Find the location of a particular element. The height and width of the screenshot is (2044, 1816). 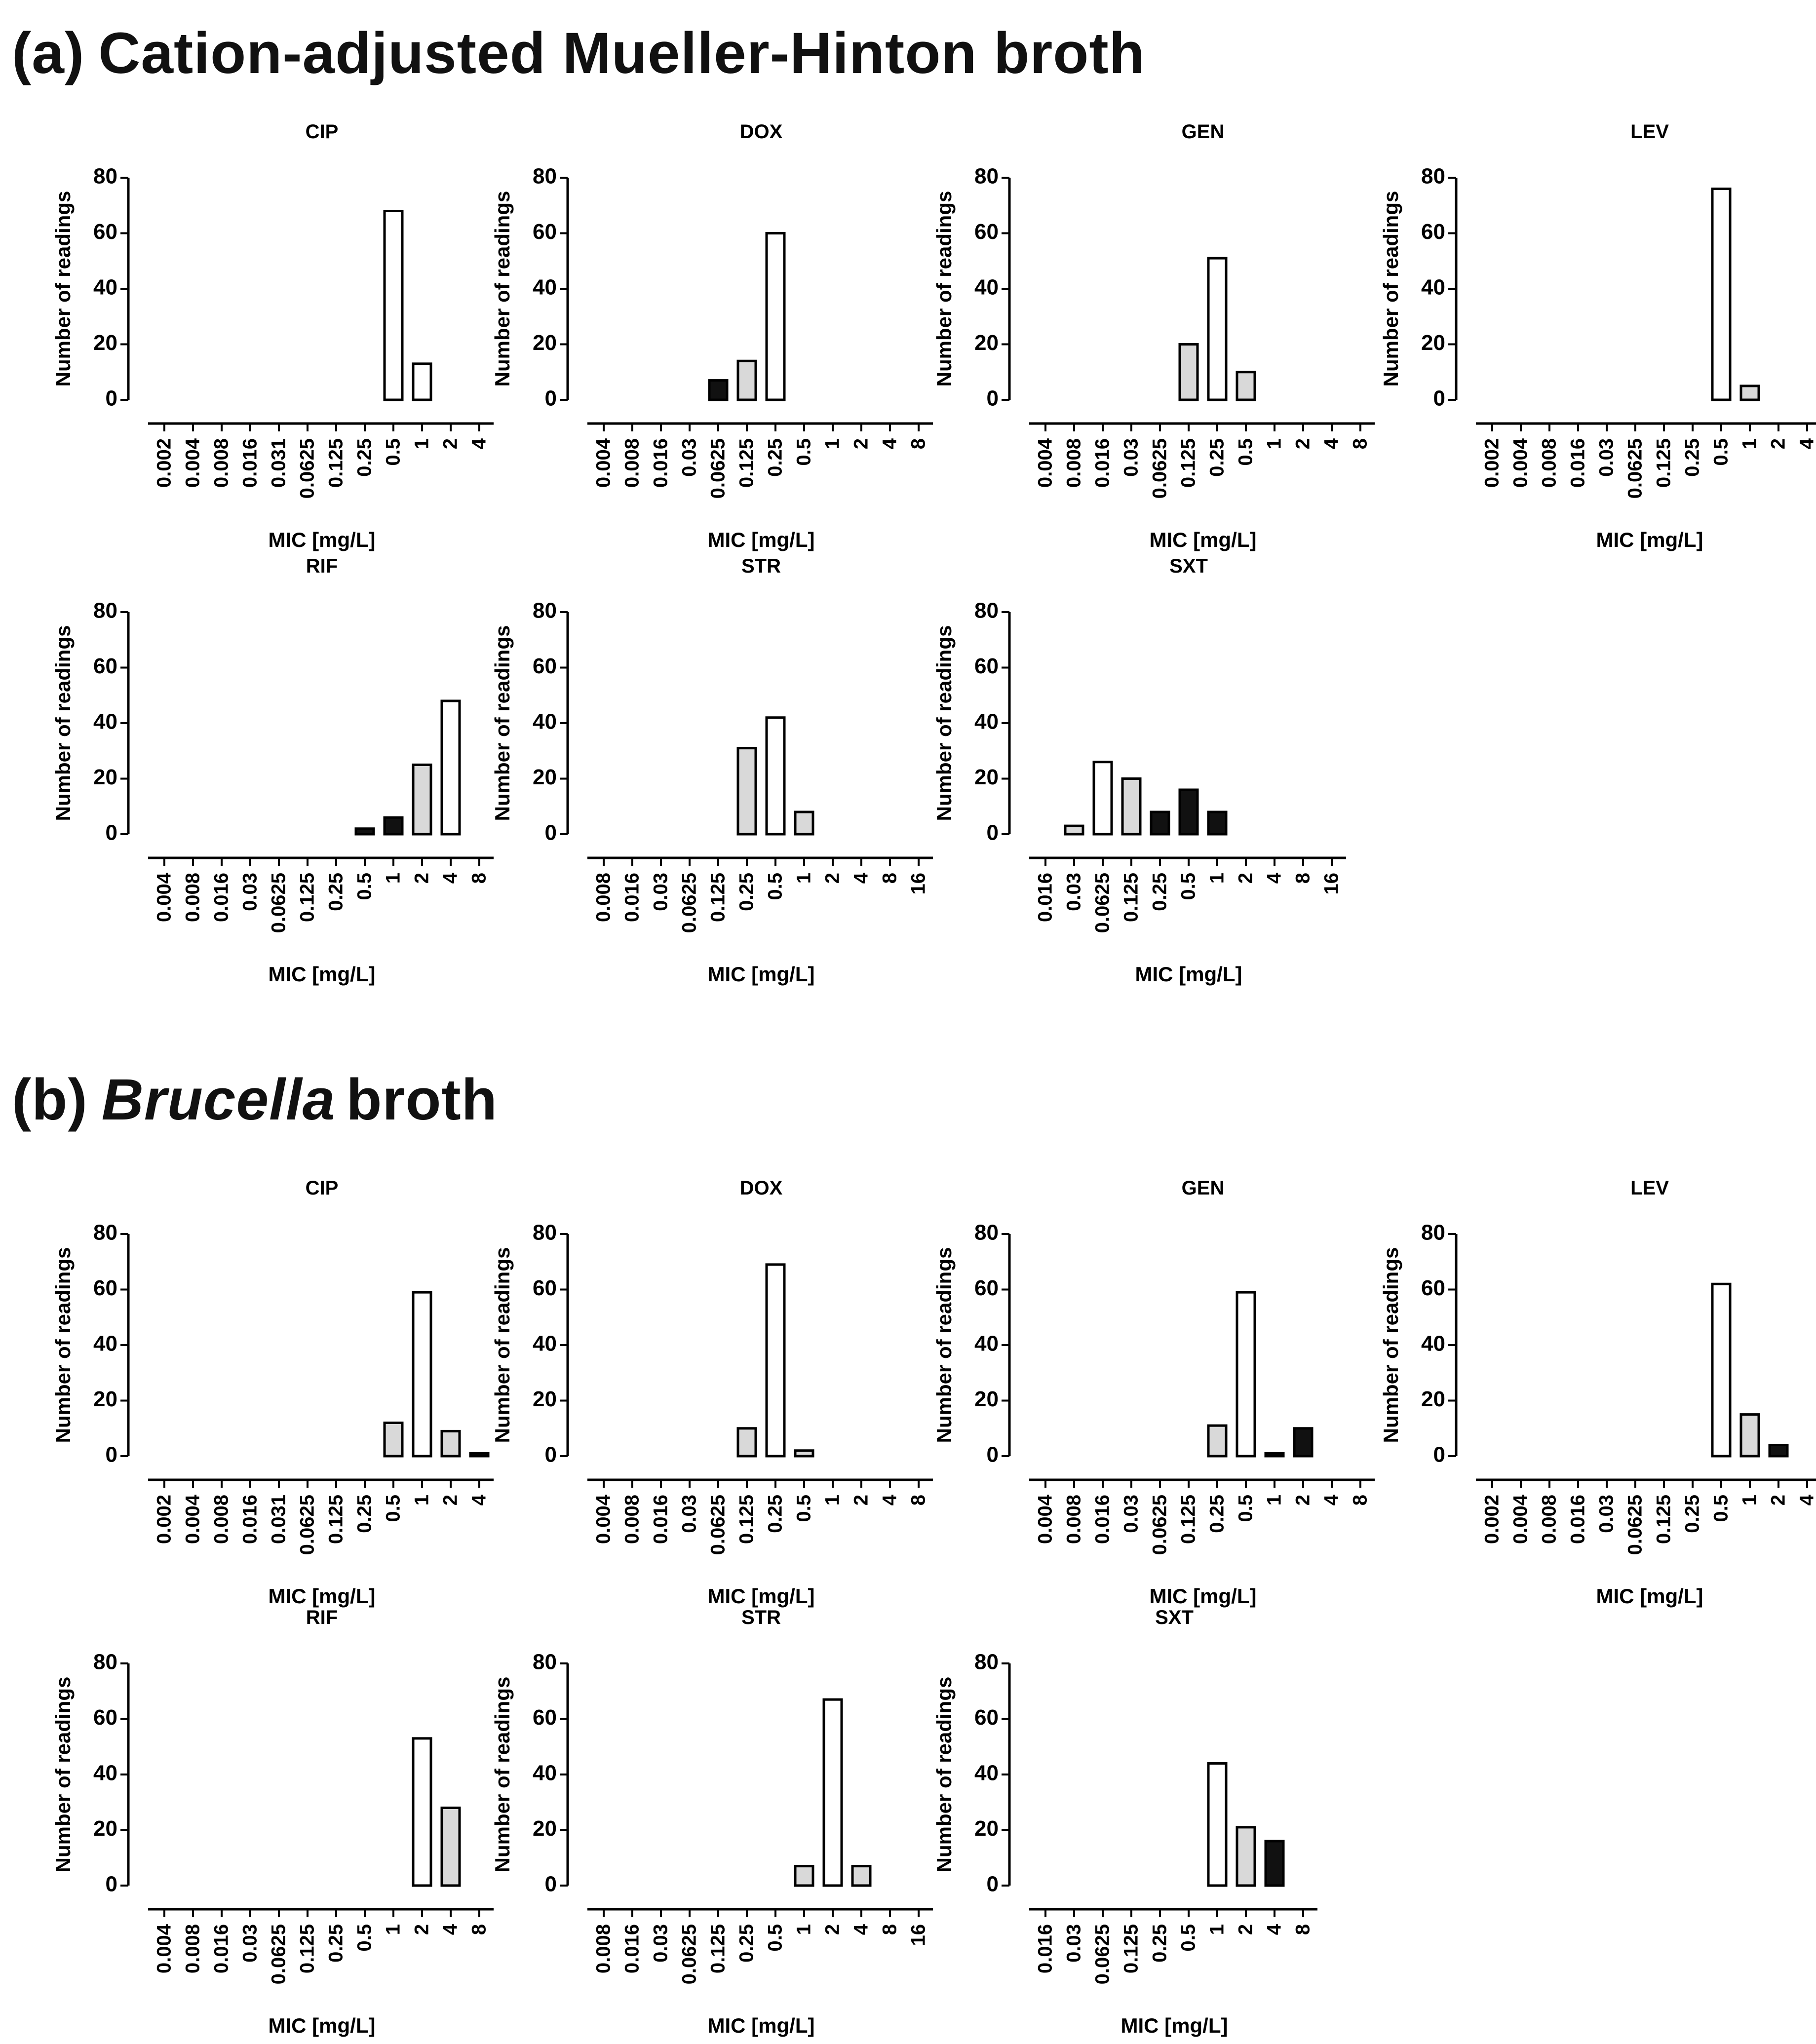

chart-b-lev-y-label: Number of readings is located at coordinates (1390, 1345).